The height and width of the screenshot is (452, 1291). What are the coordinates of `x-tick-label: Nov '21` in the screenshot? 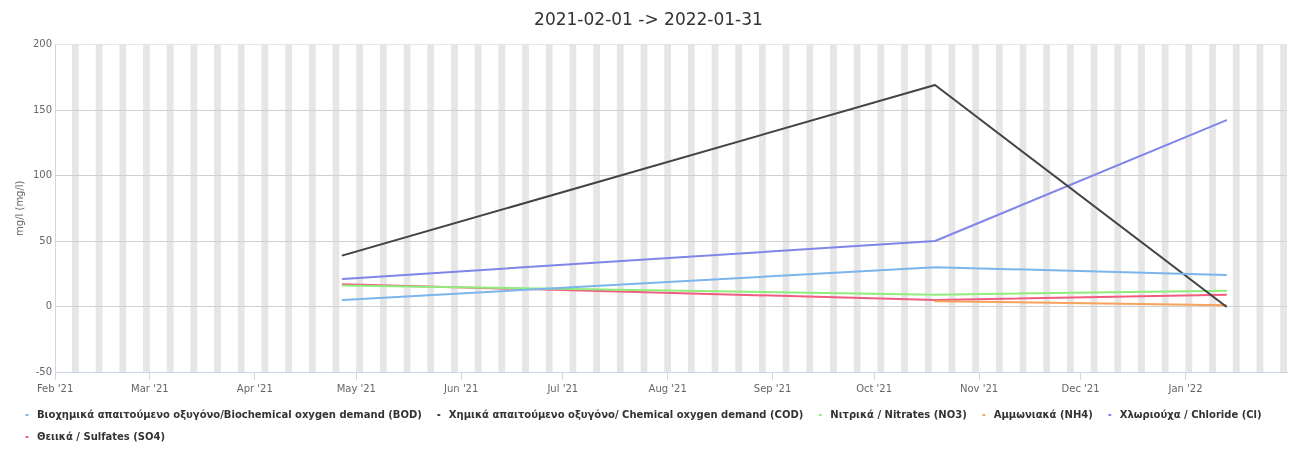 It's located at (979, 388).